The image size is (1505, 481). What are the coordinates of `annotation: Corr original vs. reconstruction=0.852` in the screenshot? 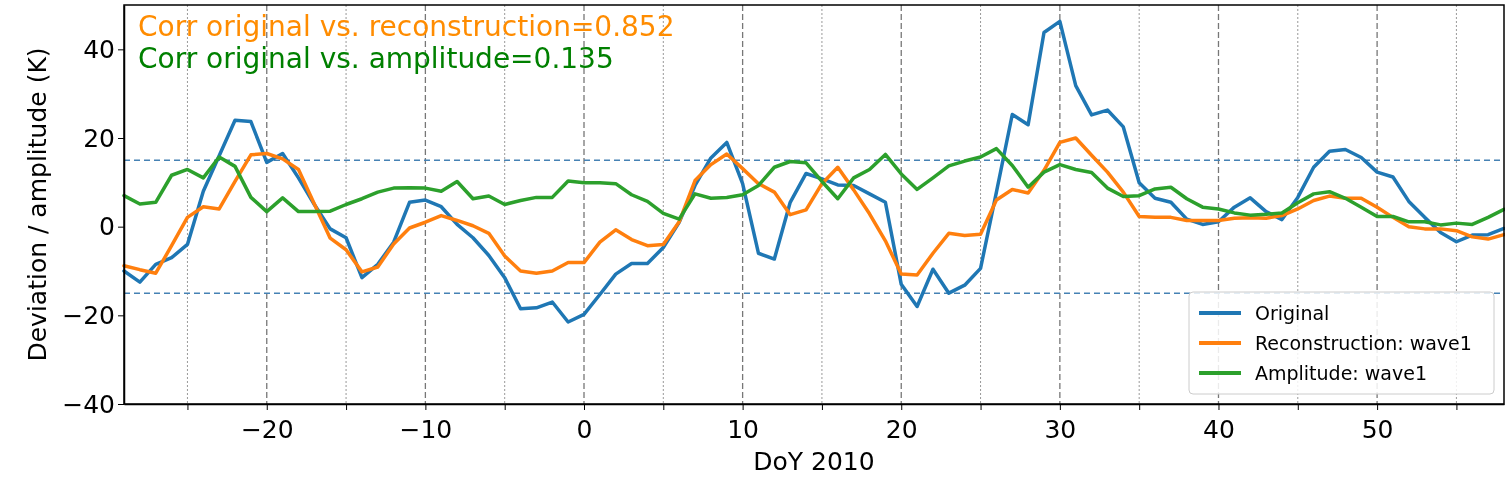 It's located at (406, 26).